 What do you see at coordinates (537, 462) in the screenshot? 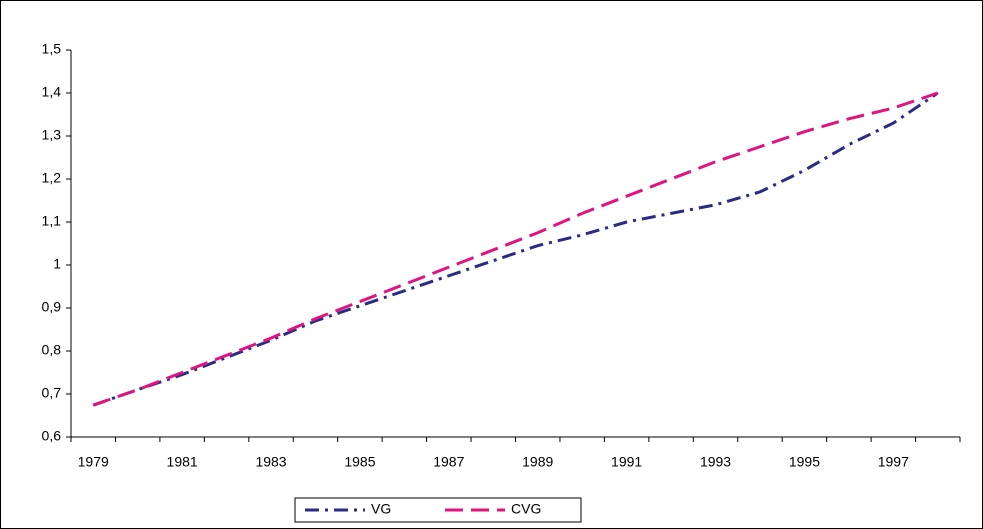
I see `x-tick-label: 1989` at bounding box center [537, 462].